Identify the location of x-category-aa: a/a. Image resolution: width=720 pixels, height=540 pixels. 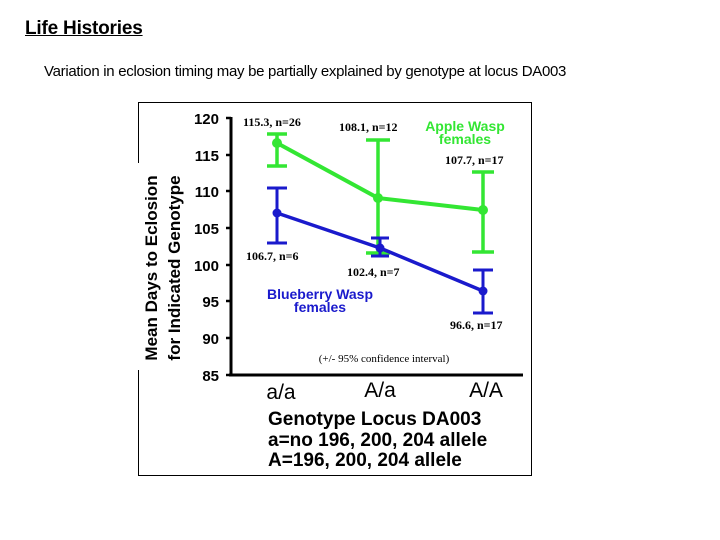
(281, 392).